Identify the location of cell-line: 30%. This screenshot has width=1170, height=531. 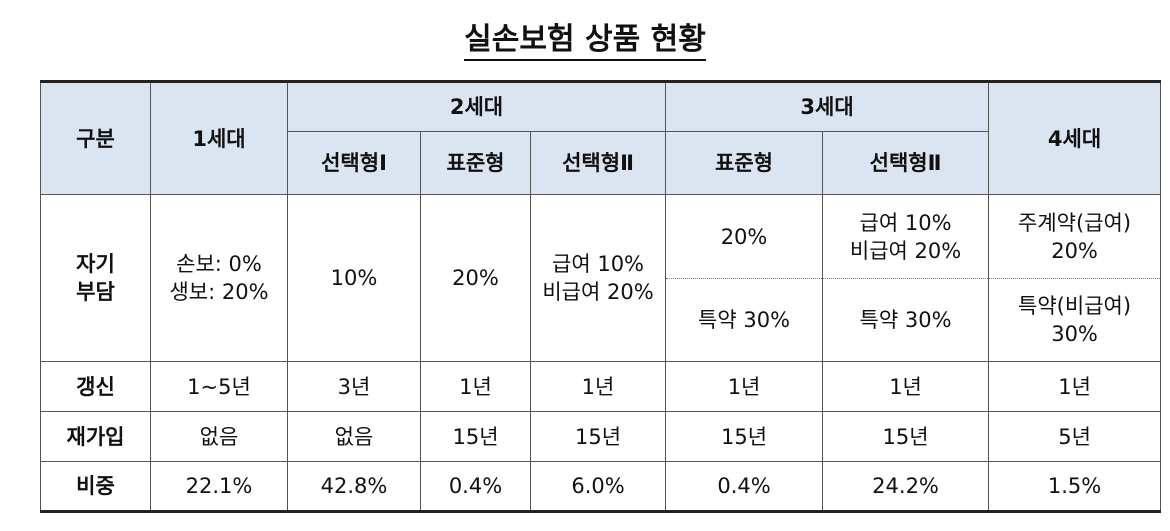
(1074, 334).